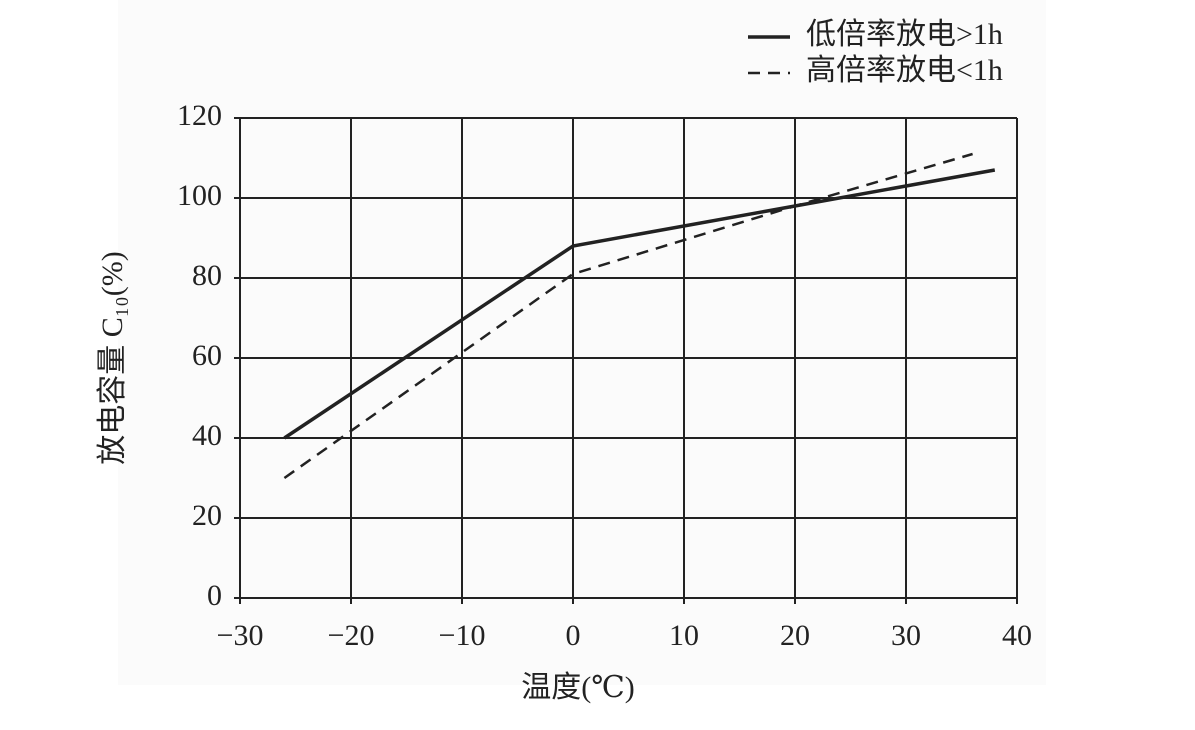 The image size is (1195, 730). I want to click on x-tick-label: −30, so click(240, 635).